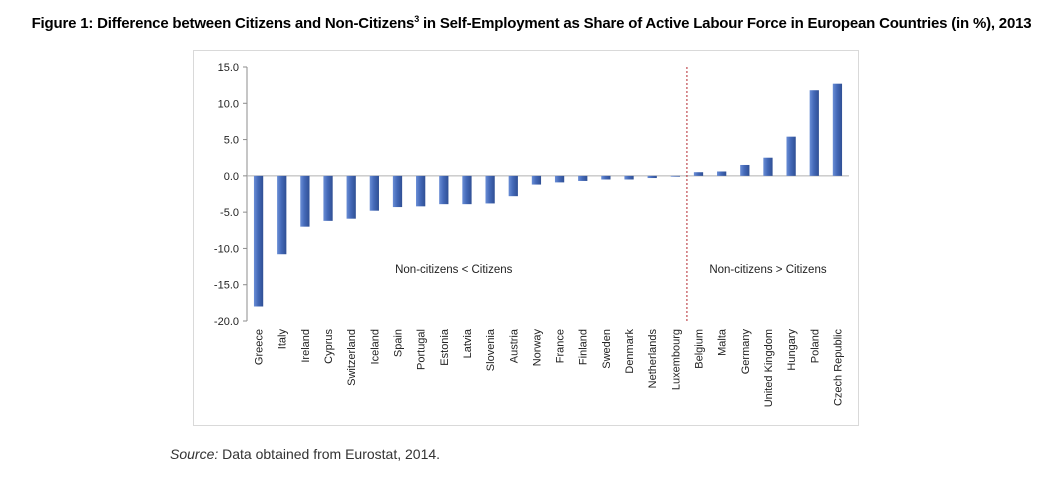 This screenshot has width=1063, height=478. I want to click on bar-iceland, so click(374, 193).